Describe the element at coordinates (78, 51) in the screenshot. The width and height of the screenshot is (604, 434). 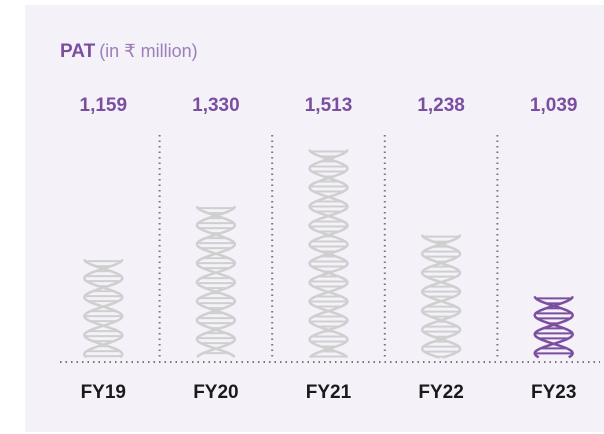
I see `chart-title: PAT` at that location.